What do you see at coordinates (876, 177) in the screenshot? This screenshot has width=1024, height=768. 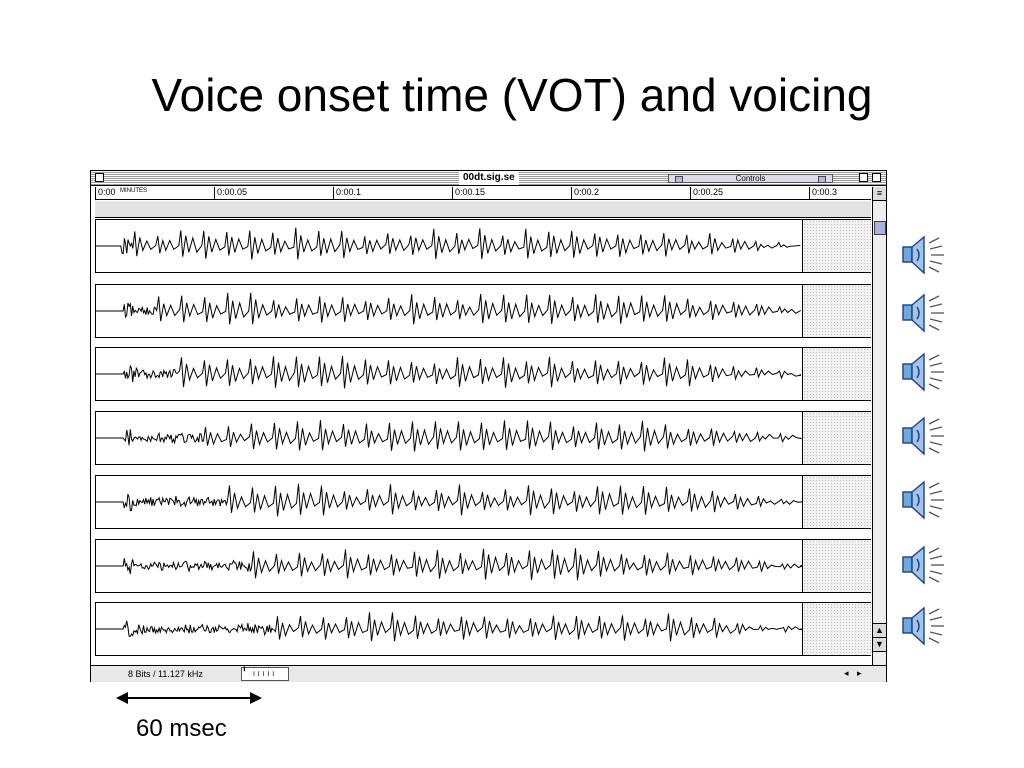 I see `collapse-box-icon` at bounding box center [876, 177].